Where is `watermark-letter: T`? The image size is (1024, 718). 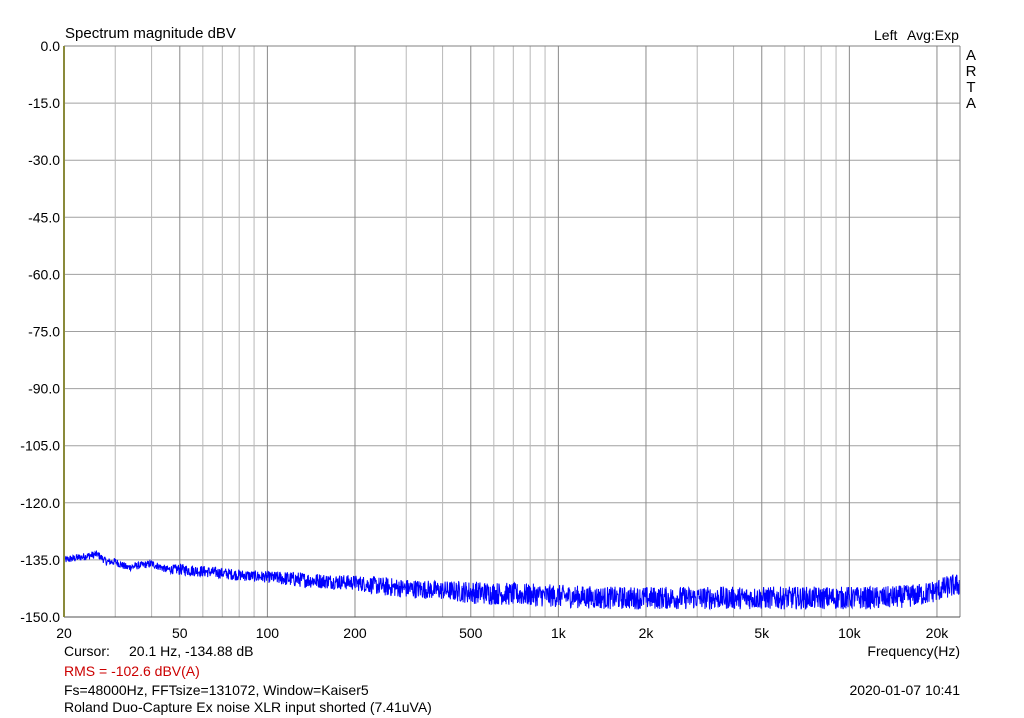
watermark-letter: T is located at coordinates (971, 87).